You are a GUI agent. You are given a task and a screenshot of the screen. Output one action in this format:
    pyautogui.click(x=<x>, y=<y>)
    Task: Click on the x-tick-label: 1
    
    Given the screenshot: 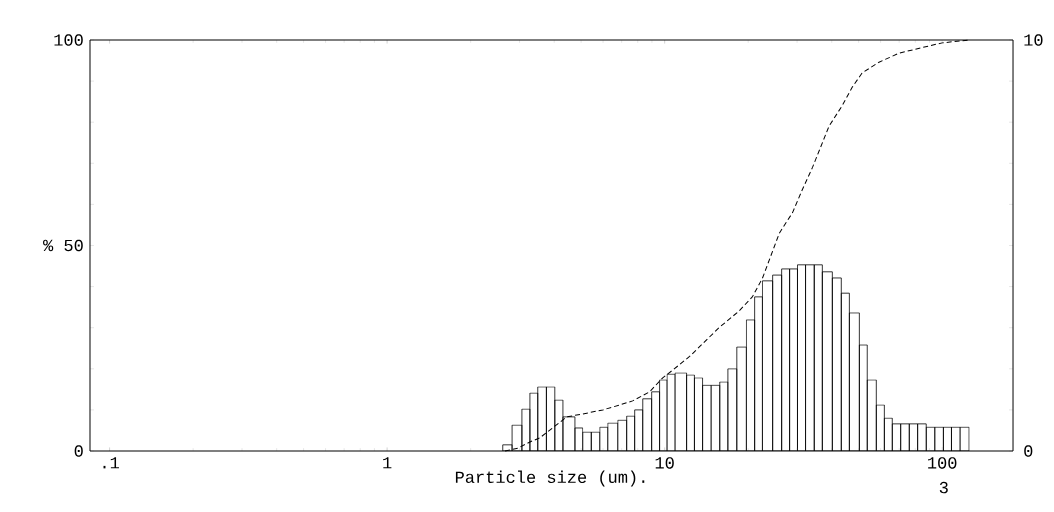 What is the action you would take?
    pyautogui.click(x=387, y=463)
    